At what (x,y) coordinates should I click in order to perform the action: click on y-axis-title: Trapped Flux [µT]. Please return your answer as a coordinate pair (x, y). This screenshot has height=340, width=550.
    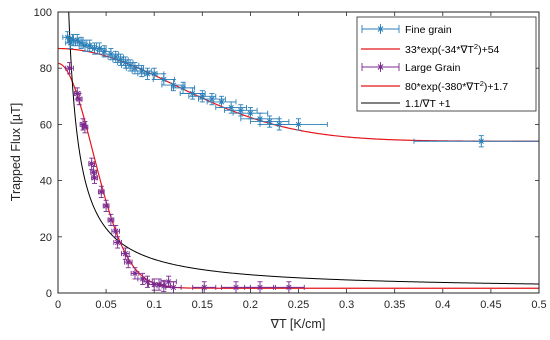
    Looking at the image, I should click on (16, 152).